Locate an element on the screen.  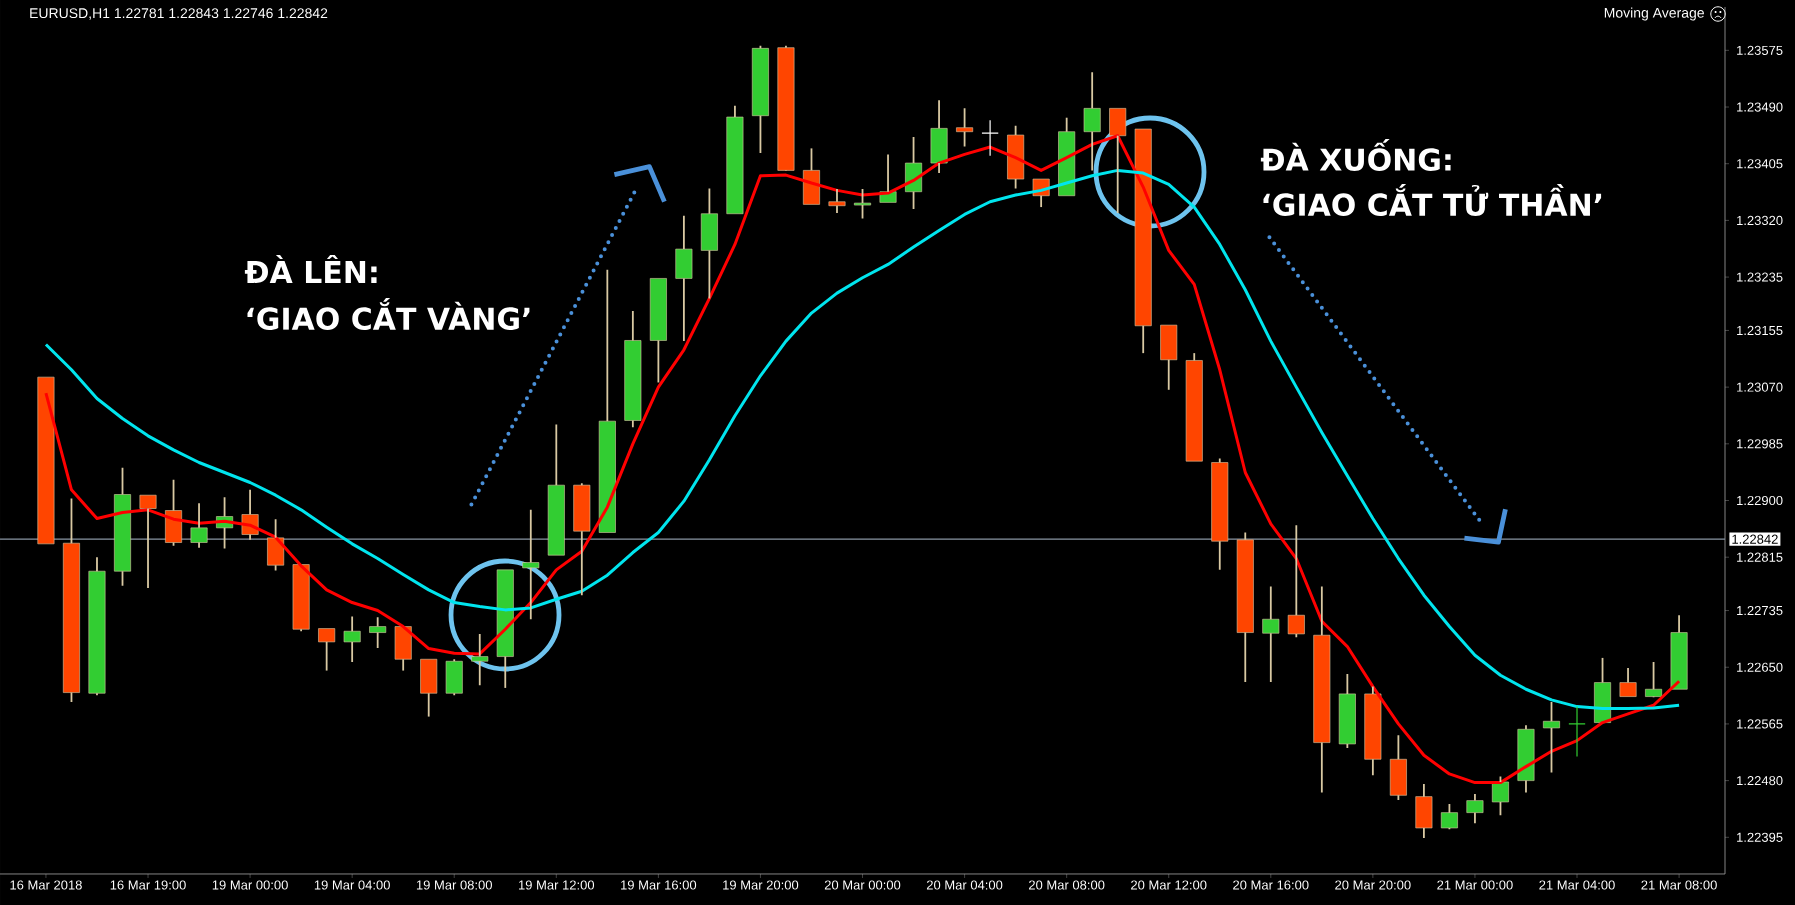
annotation: ‘GIAO CẮT TỬ THẦN’ is located at coordinates (1432, 200).